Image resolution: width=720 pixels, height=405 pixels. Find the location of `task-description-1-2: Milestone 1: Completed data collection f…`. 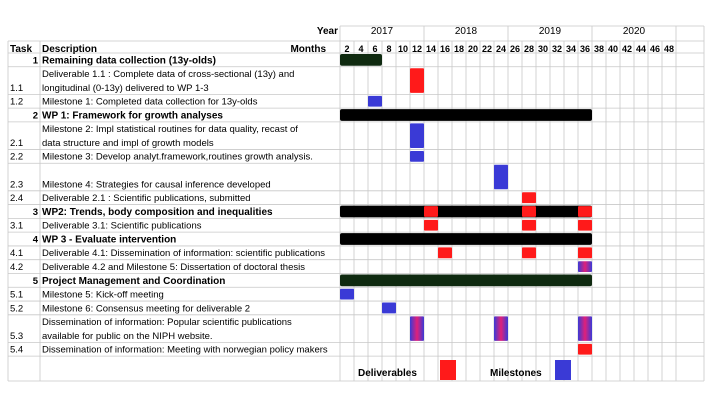

task-description-1-2: Milestone 1: Completed data collection f… is located at coordinates (150, 102).